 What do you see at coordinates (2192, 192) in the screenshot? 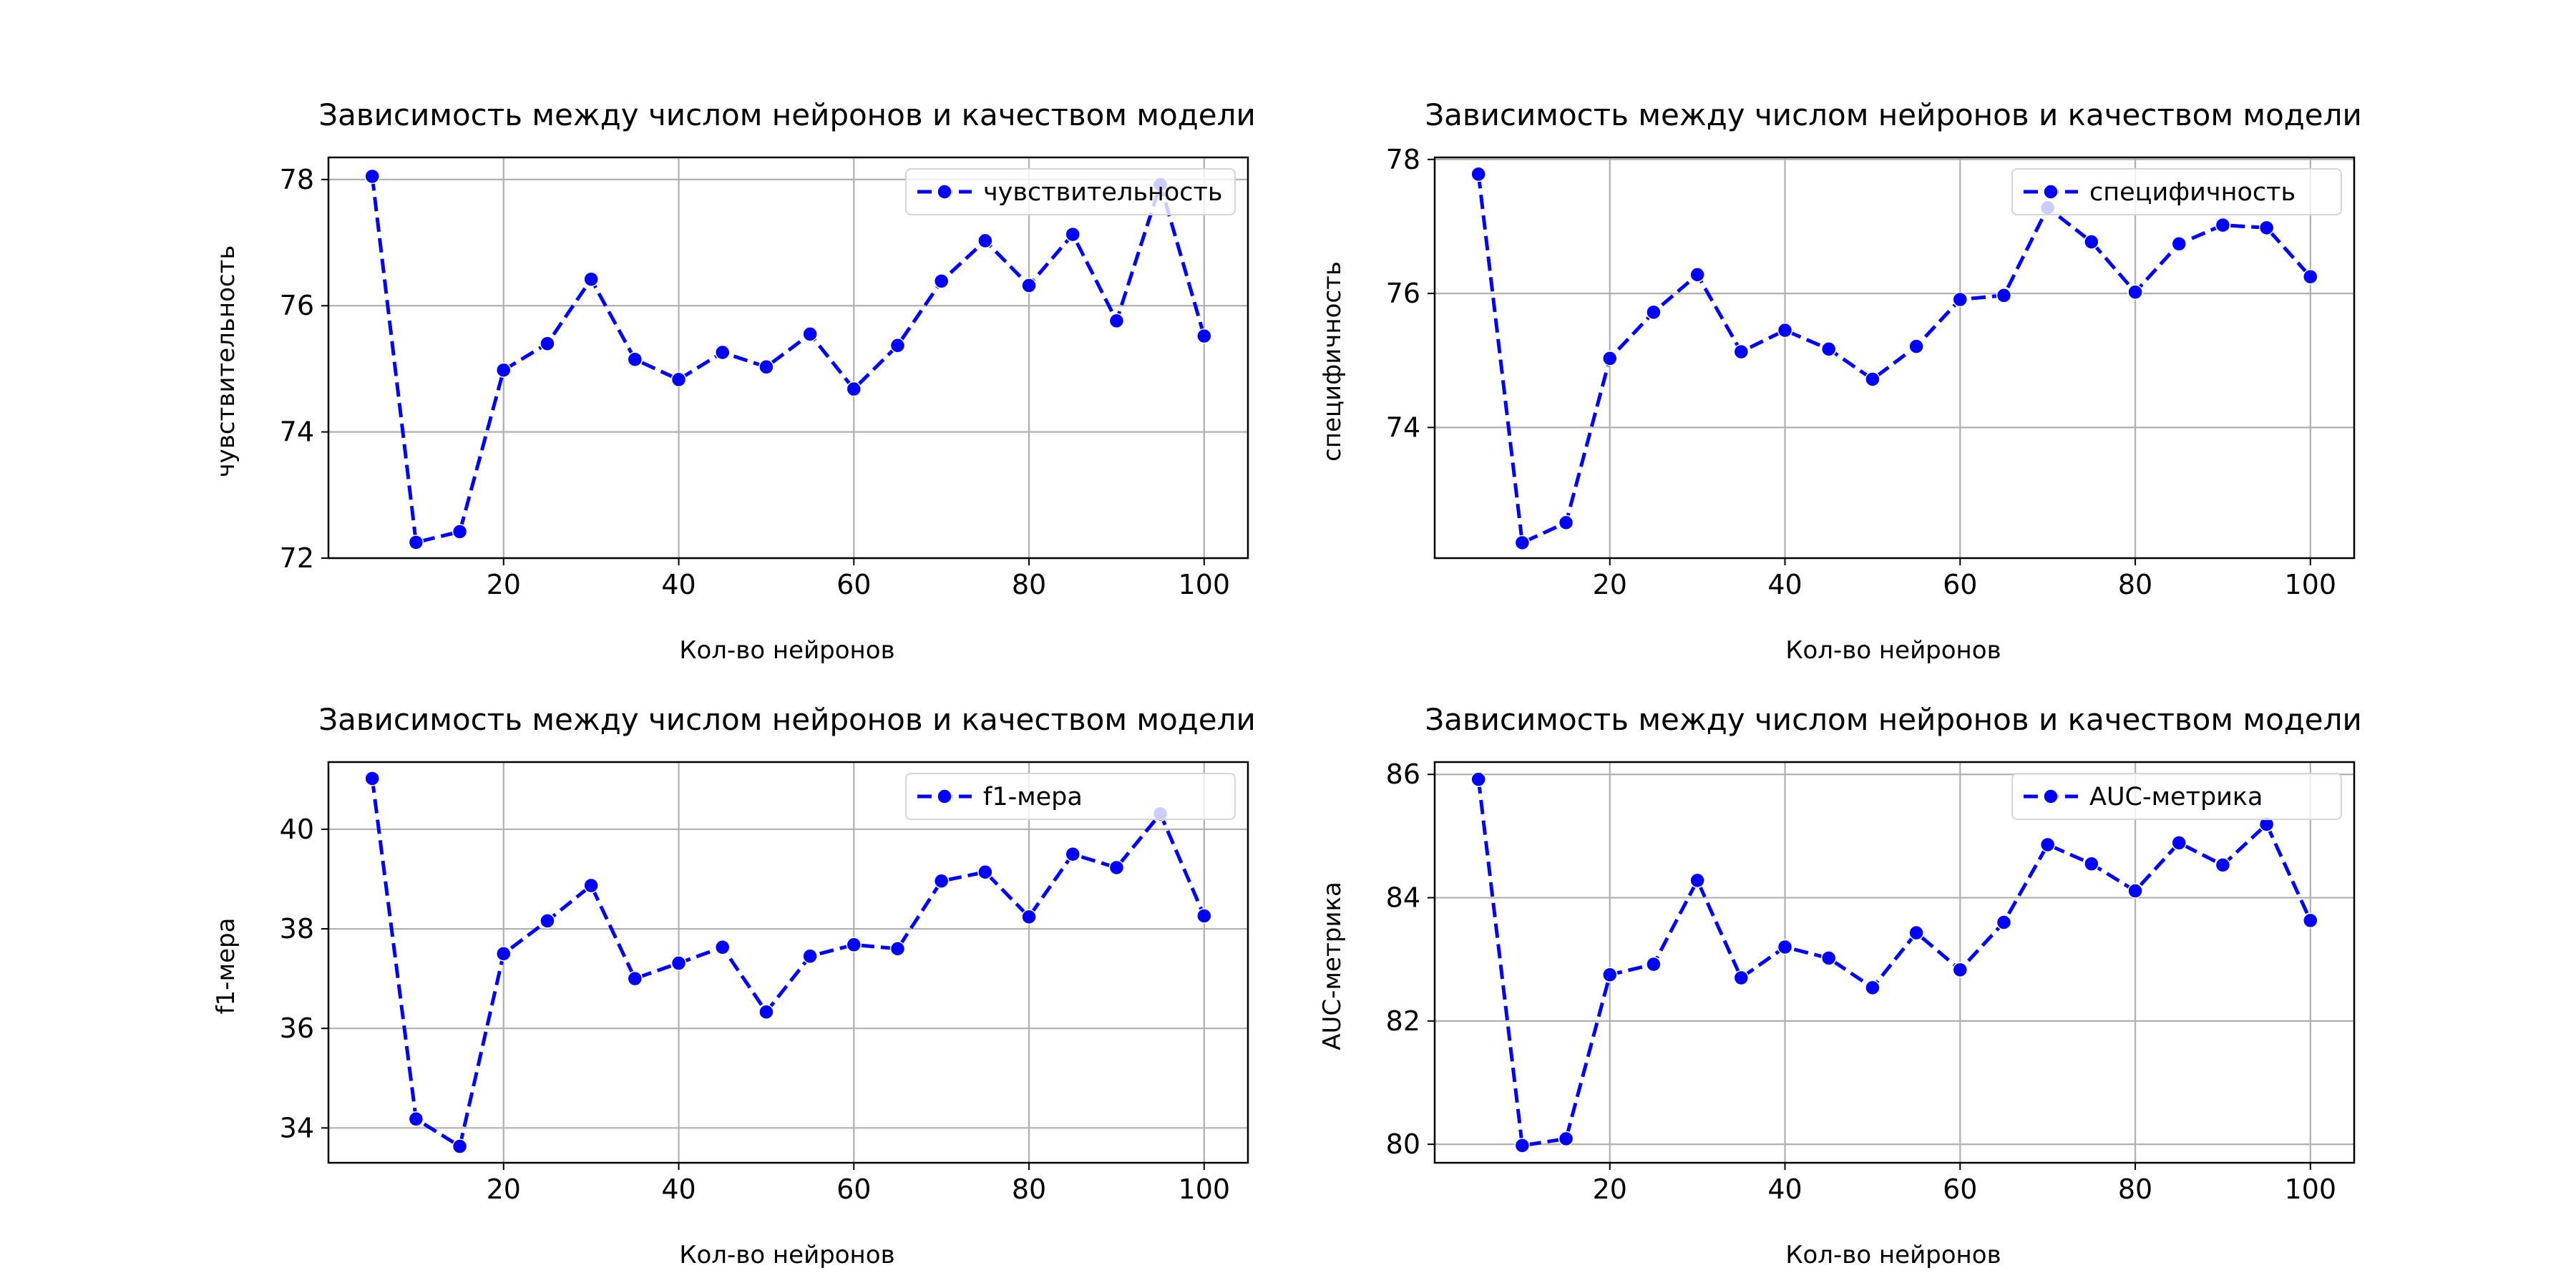
I see `legend-label: специфичность` at bounding box center [2192, 192].